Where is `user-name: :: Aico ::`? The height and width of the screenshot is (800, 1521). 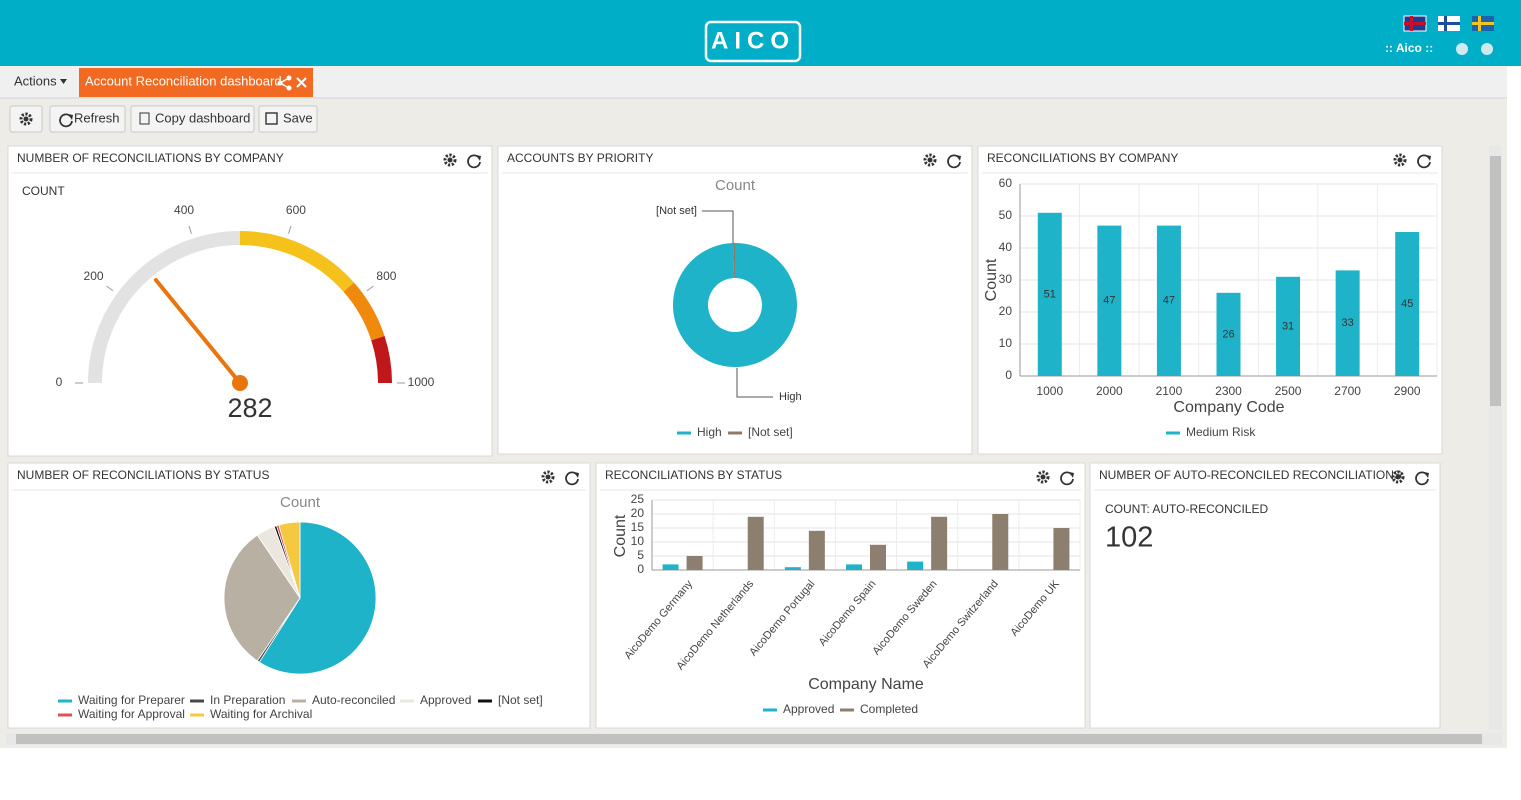
user-name: :: Aico :: is located at coordinates (1409, 48).